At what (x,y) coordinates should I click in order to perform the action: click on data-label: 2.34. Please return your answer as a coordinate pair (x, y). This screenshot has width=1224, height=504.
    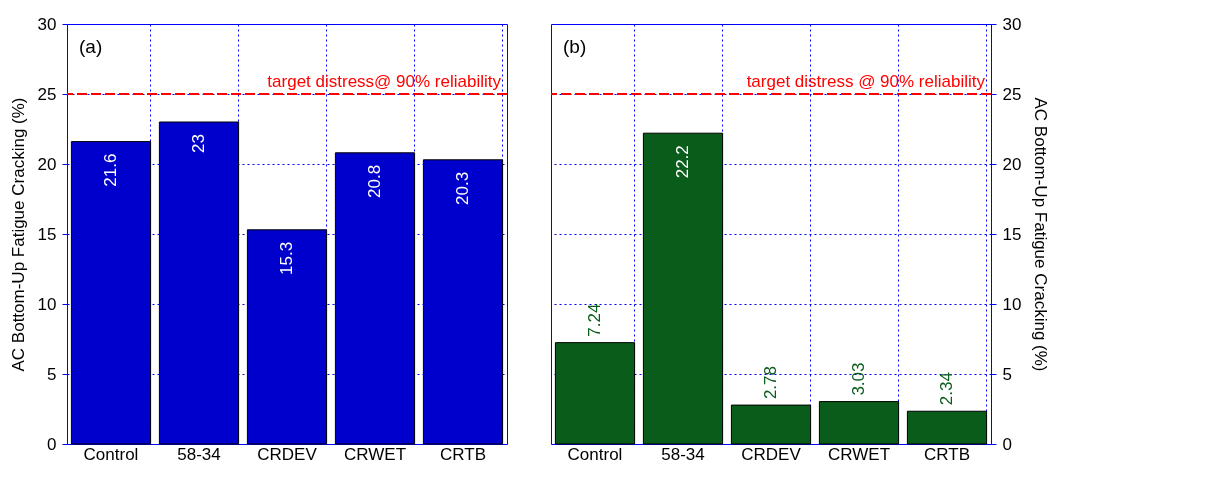
    Looking at the image, I should click on (946, 389).